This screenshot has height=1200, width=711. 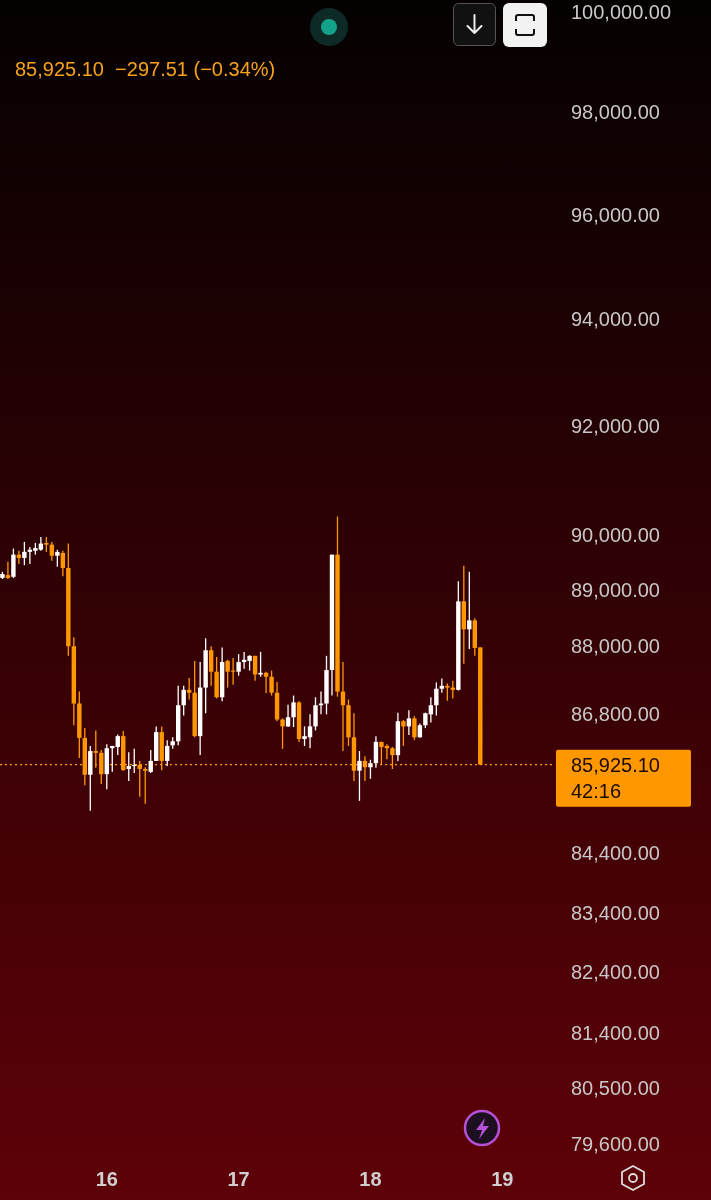 What do you see at coordinates (615, 1088) in the screenshot?
I see `y-tick-label: 80,500.00` at bounding box center [615, 1088].